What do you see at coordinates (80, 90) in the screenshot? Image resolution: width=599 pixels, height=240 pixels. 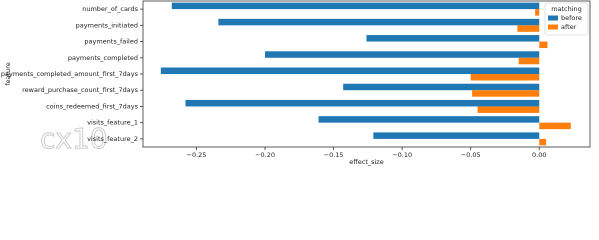 I see `y-tick-label: reward_purchase_count_first_7days` at bounding box center [80, 90].